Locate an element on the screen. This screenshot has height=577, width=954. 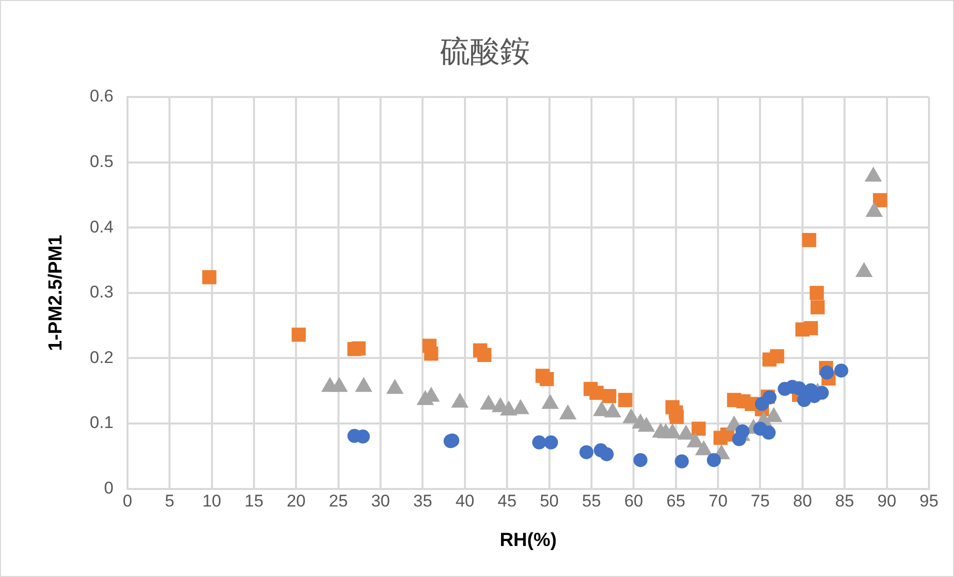
y-tick-label: 0.4 is located at coordinates (102, 226).